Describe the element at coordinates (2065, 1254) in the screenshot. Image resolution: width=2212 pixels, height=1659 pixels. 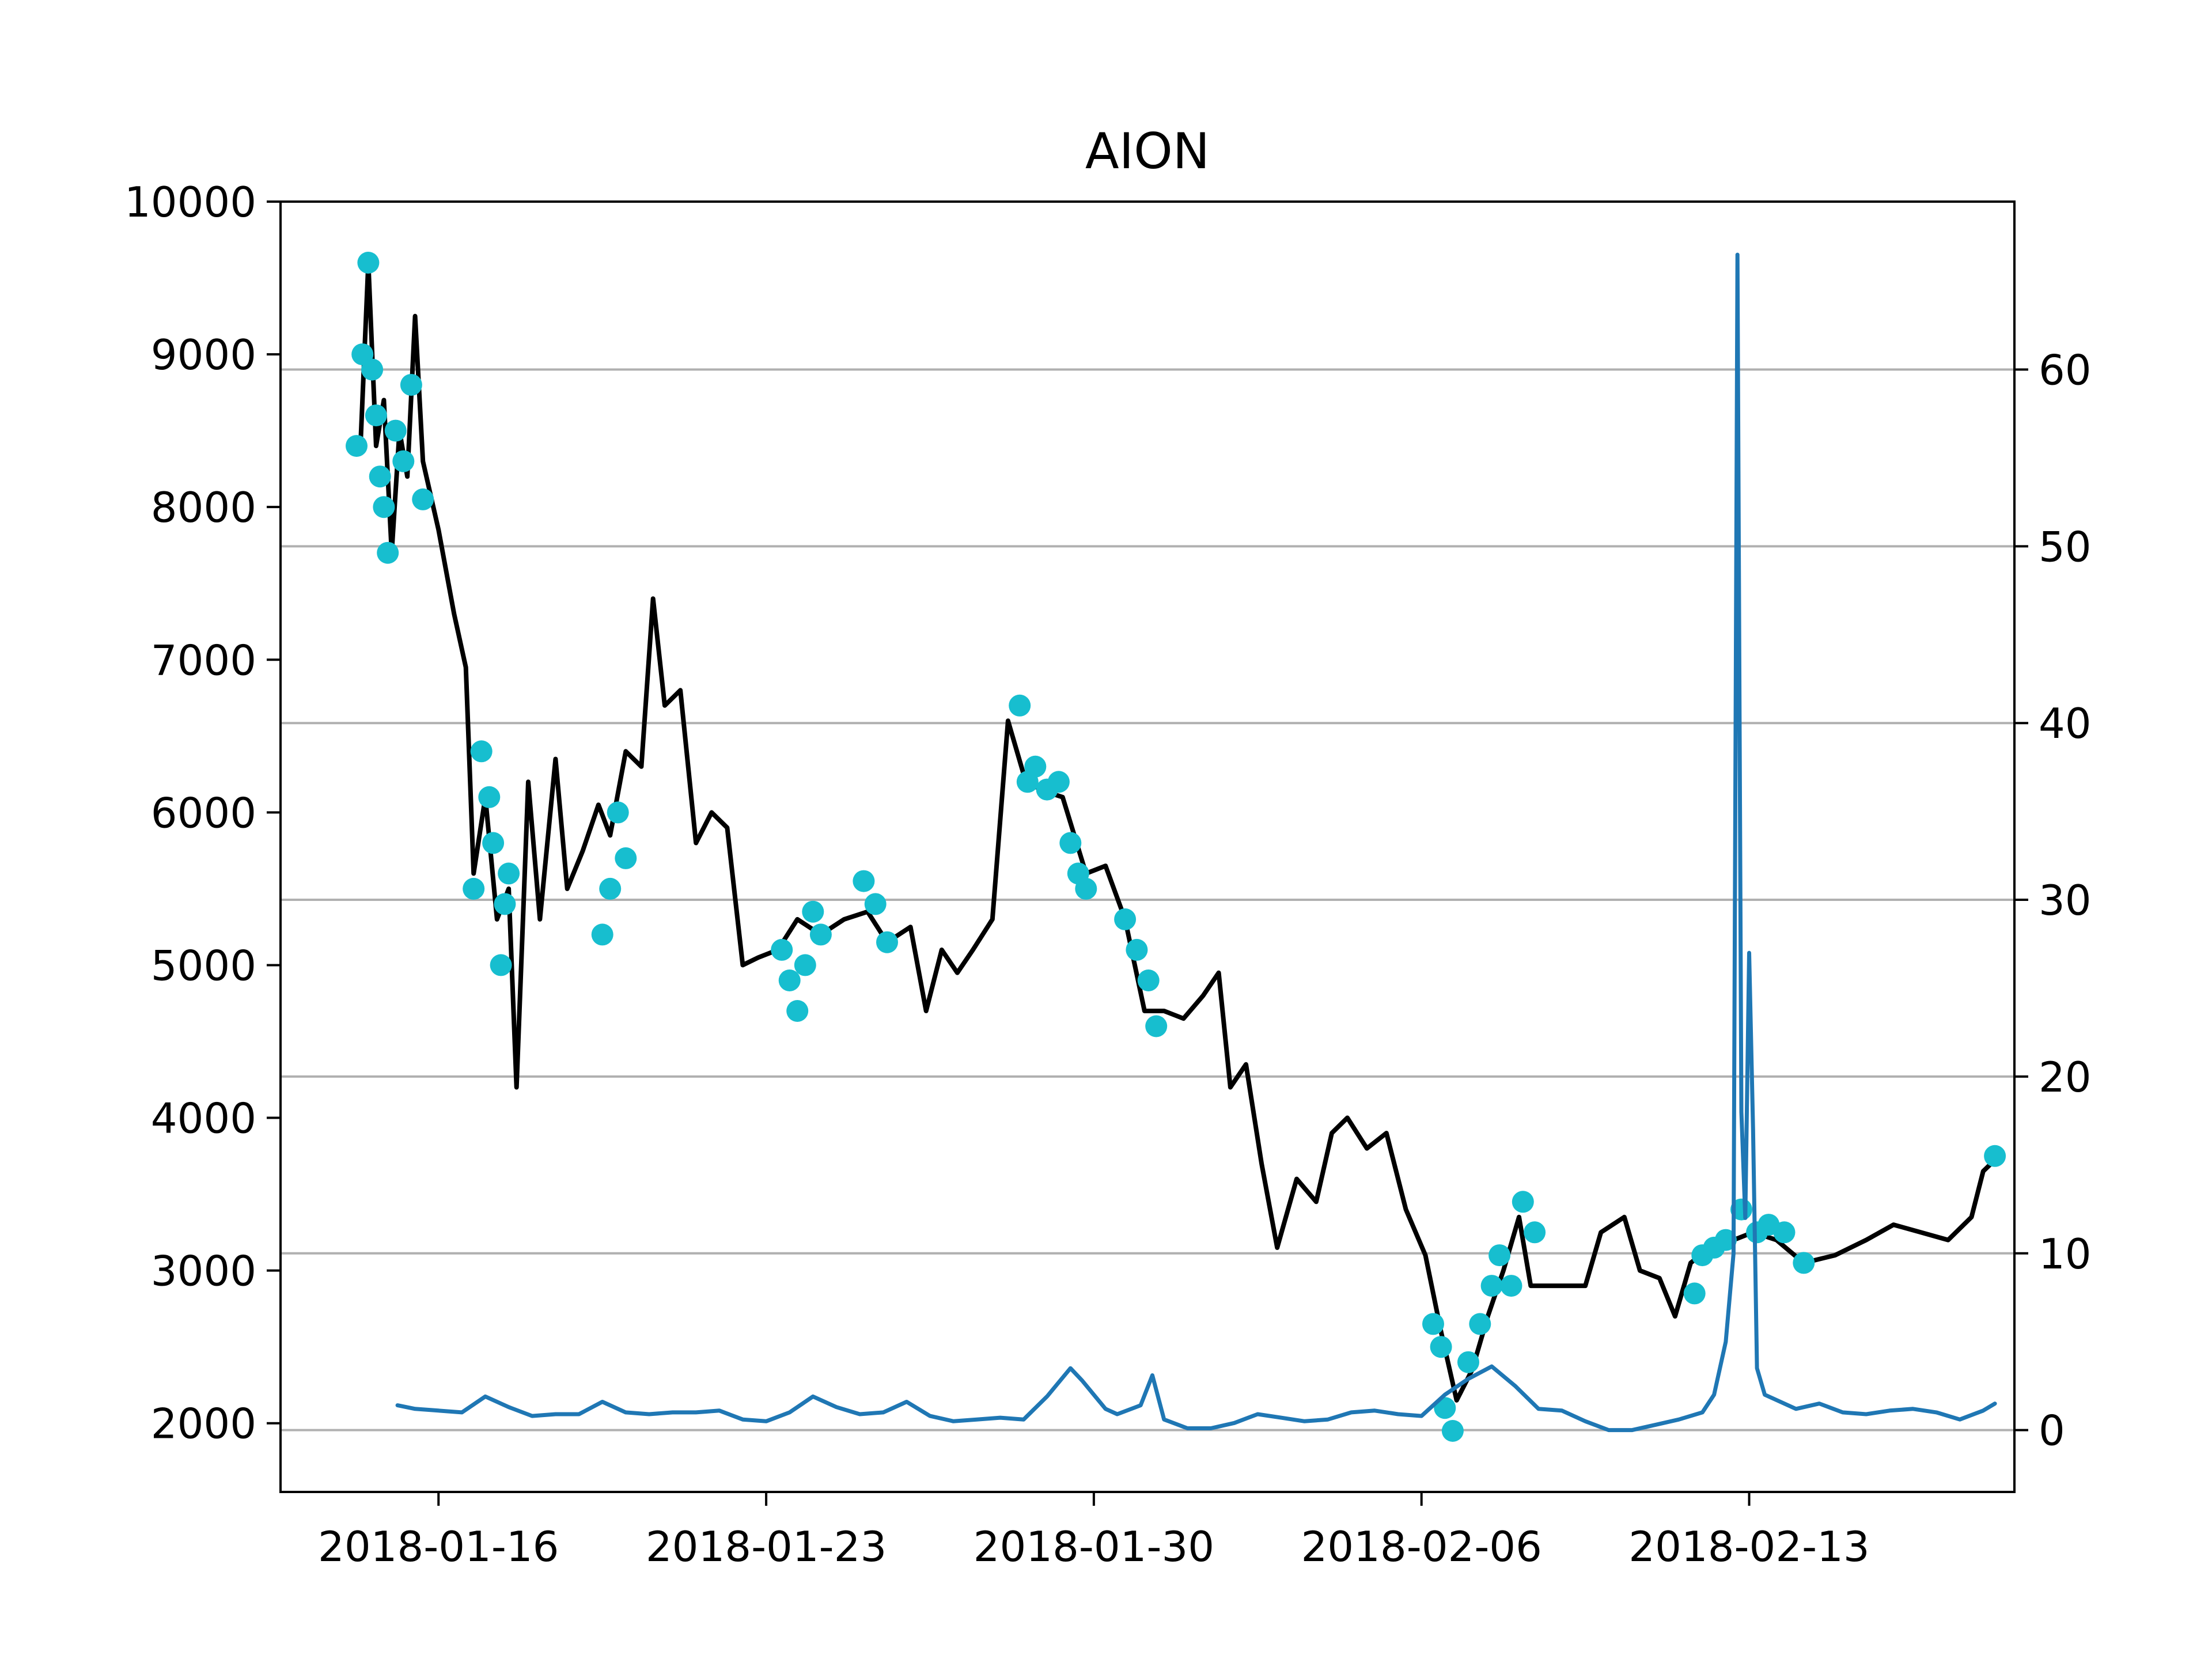
I see `right-tick-label: 10` at that location.